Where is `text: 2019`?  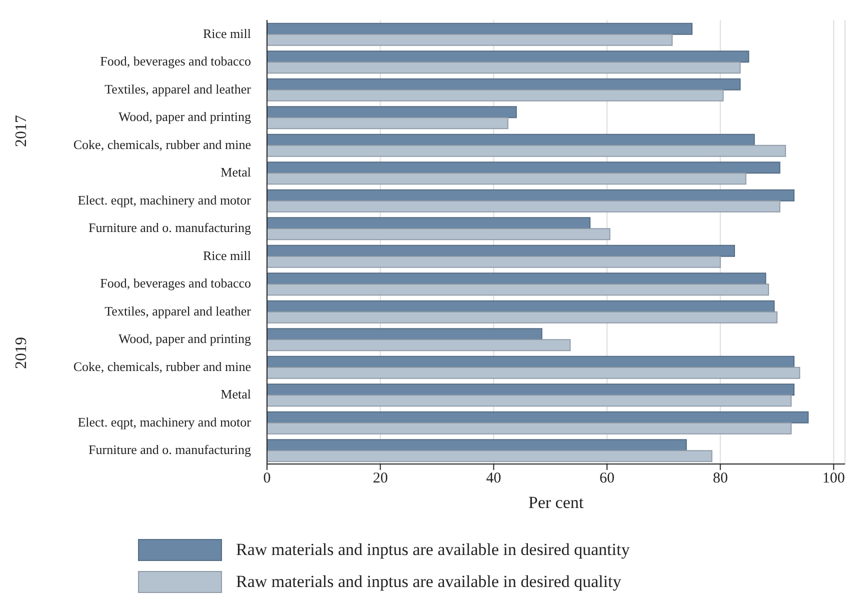 text: 2019 is located at coordinates (22, 353).